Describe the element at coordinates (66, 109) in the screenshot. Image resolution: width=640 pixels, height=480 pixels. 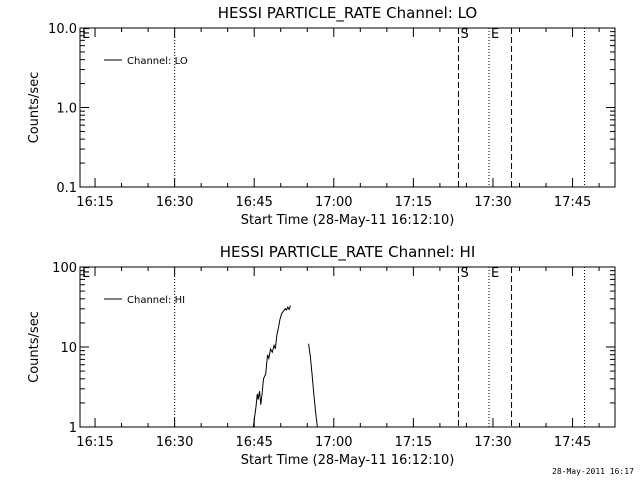
I see `y-tick-label: 1.0` at that location.